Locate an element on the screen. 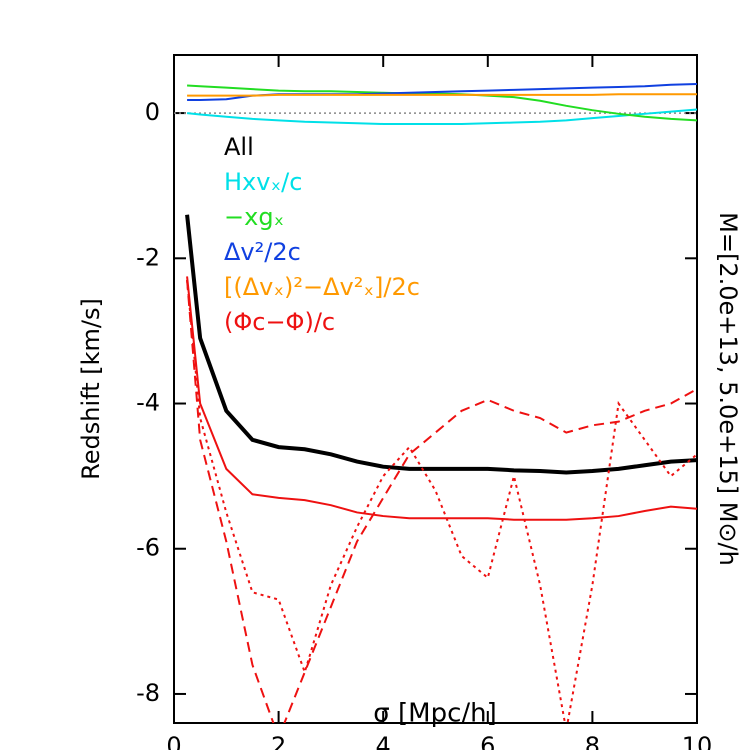 Image resolution: width=750 pixels, height=754 pixels. y-tick-label: -8 is located at coordinates (148, 693).